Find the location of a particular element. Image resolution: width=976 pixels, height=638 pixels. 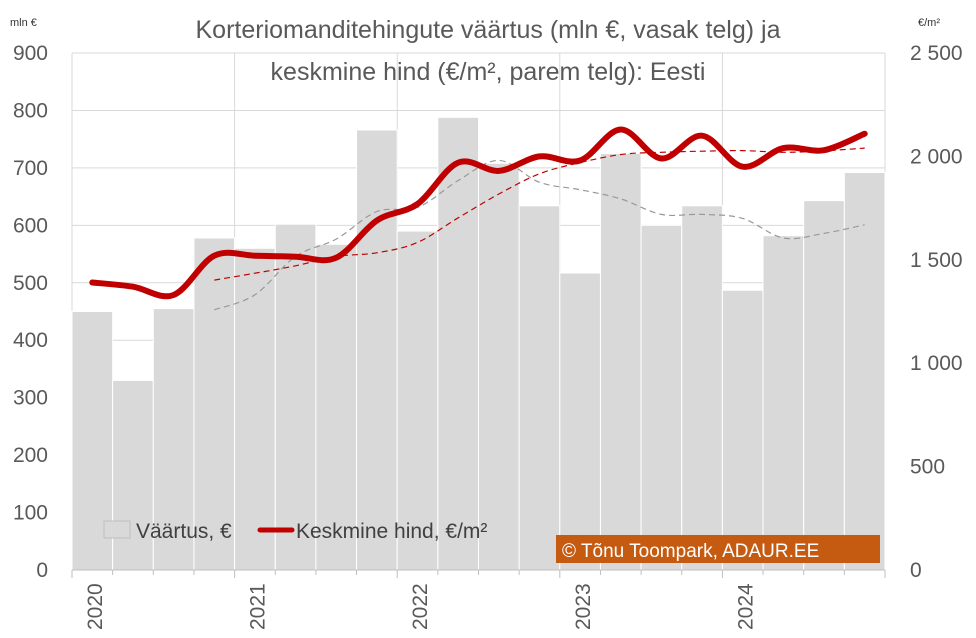

y-left-tick-label: 300 is located at coordinates (30, 398).